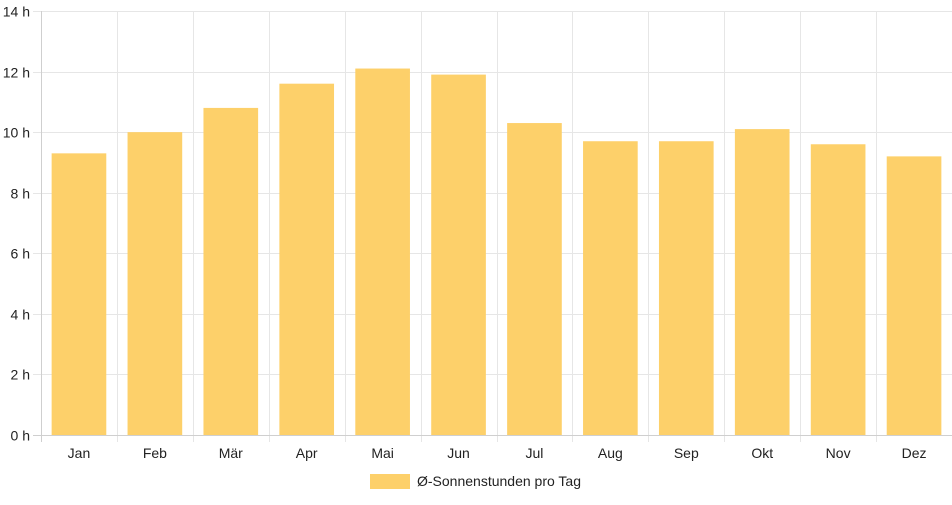 The image size is (952, 505). What do you see at coordinates (231, 271) in the screenshot?
I see `bar-mär` at bounding box center [231, 271].